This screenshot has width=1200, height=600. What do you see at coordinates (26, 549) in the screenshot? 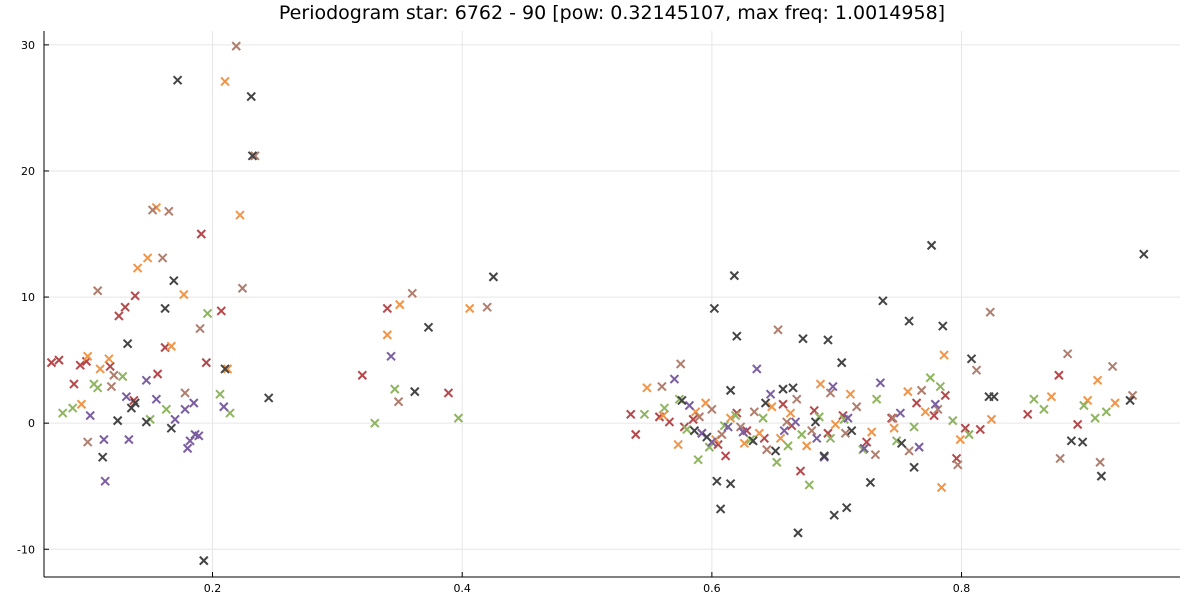
I see `y-tick-label: -10` at bounding box center [26, 549].